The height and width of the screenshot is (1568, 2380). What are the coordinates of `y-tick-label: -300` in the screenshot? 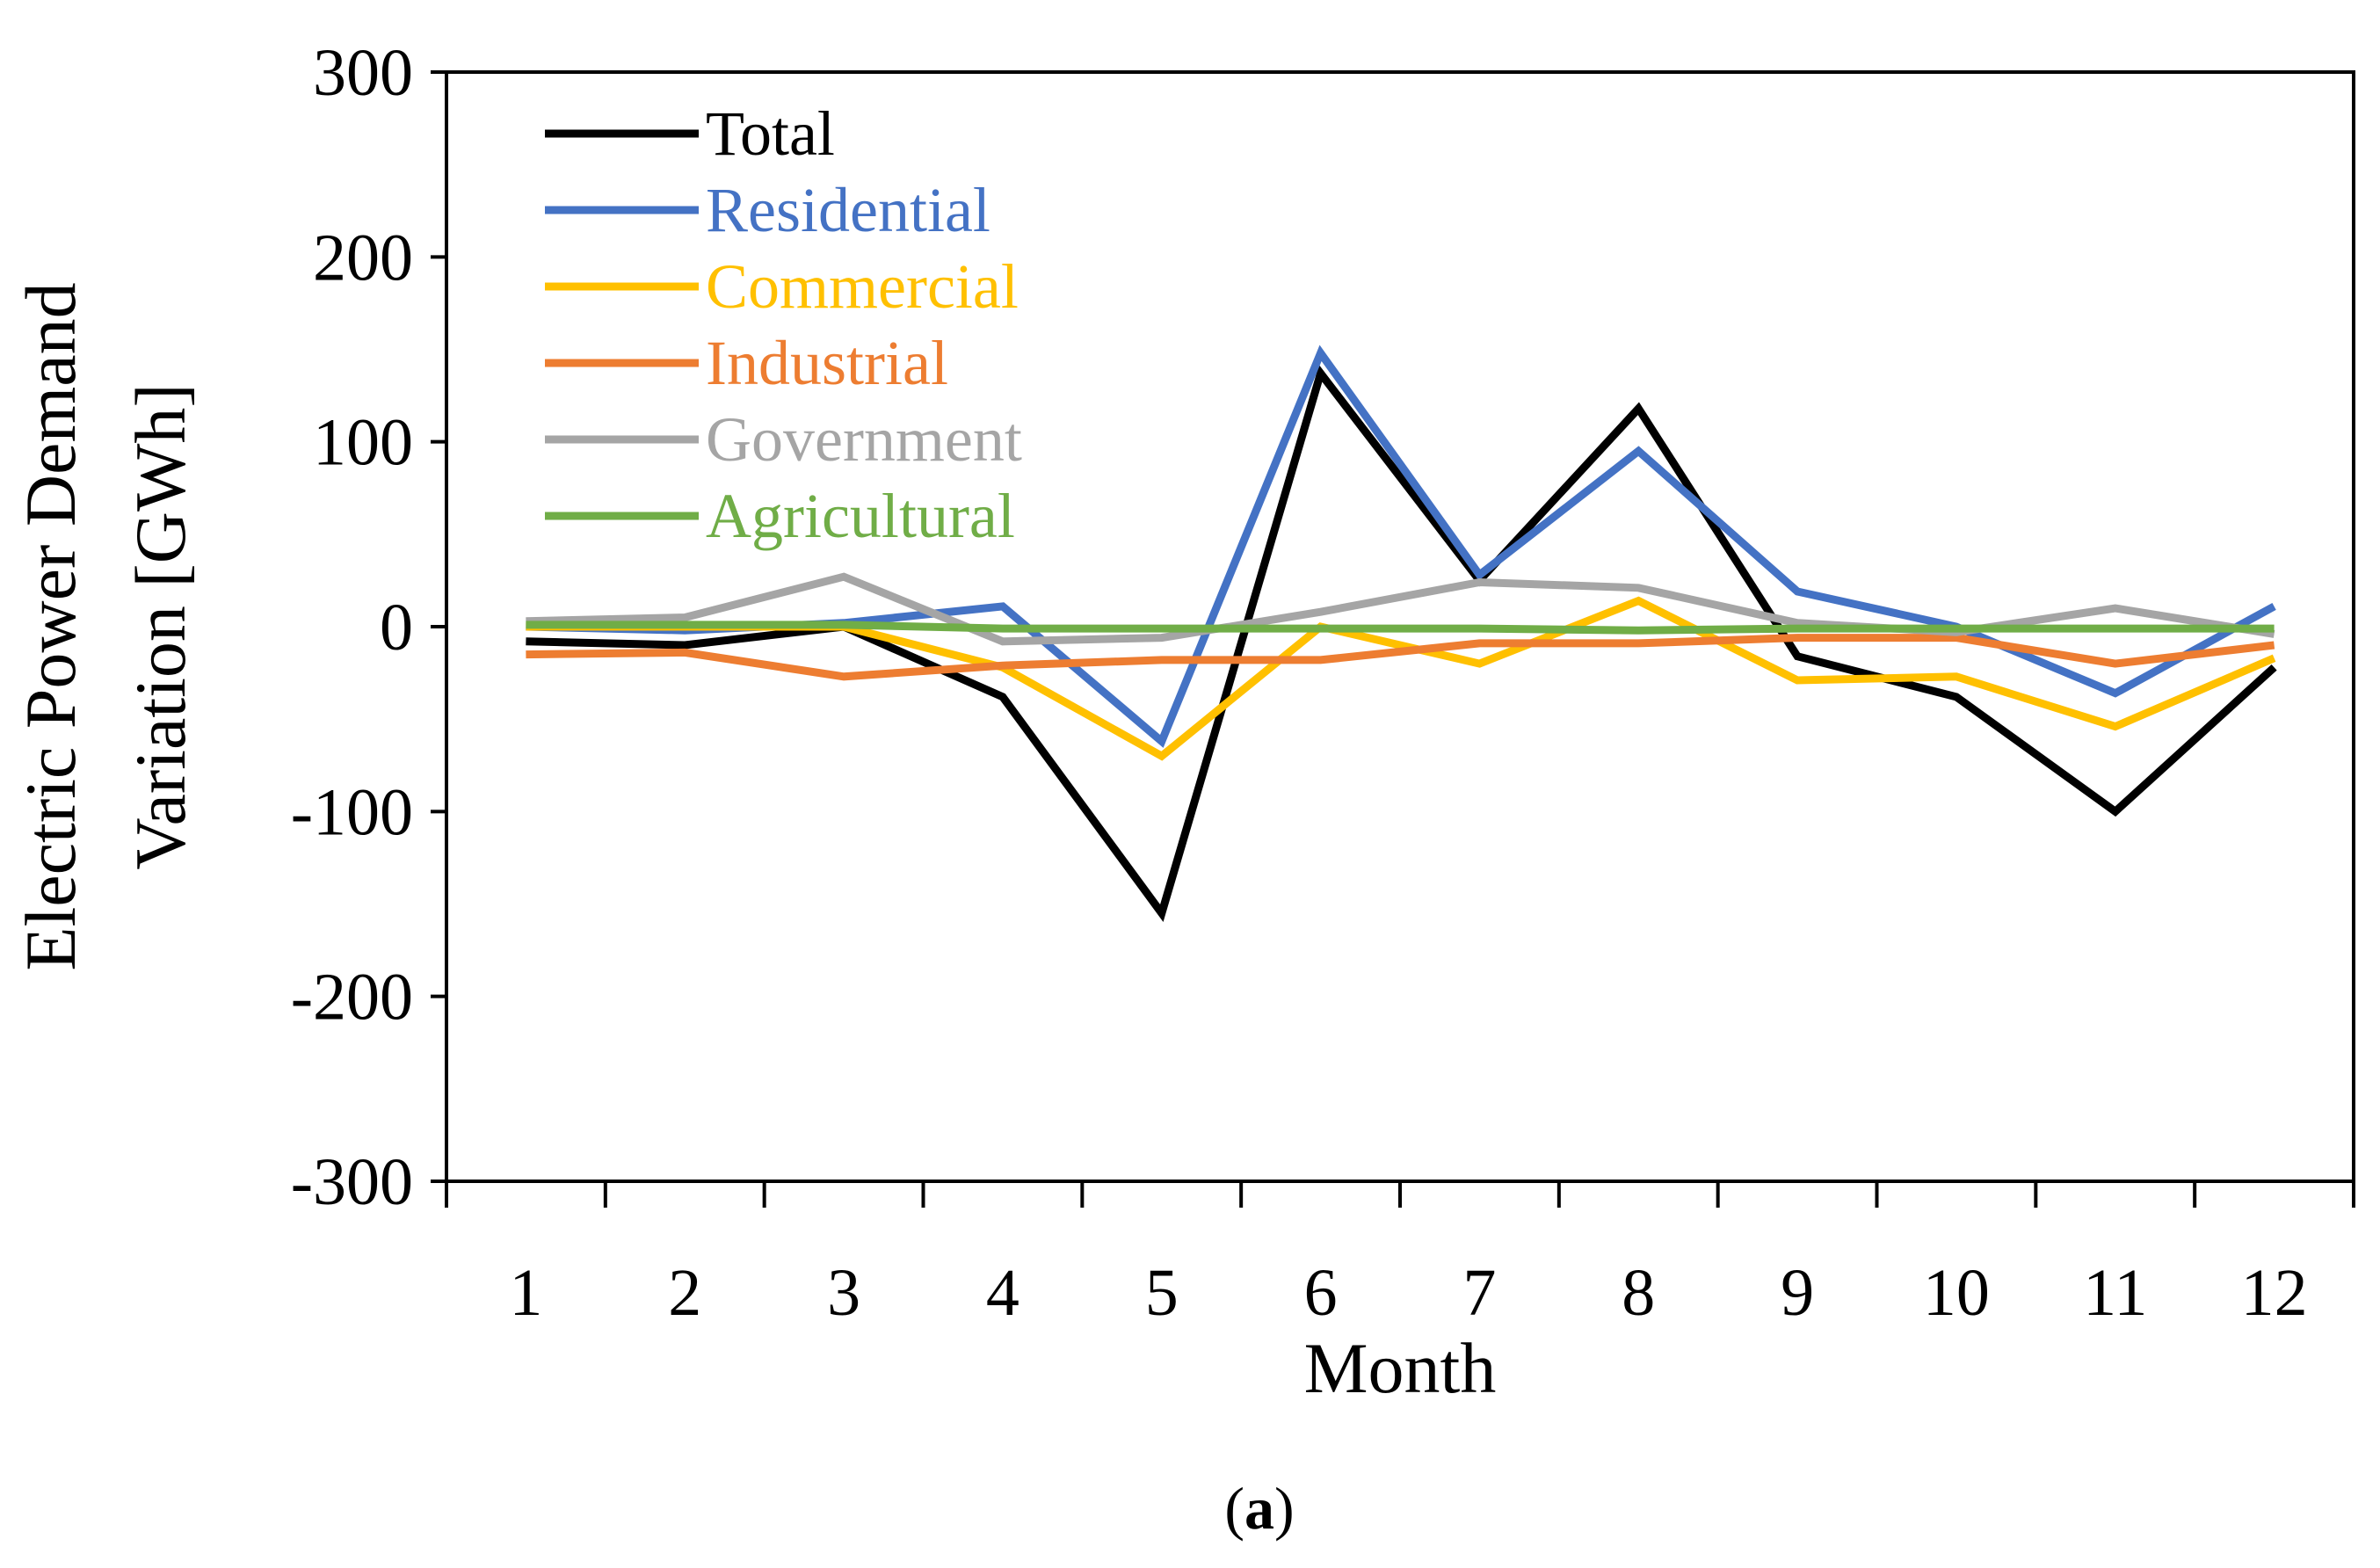 It's located at (352, 1182).